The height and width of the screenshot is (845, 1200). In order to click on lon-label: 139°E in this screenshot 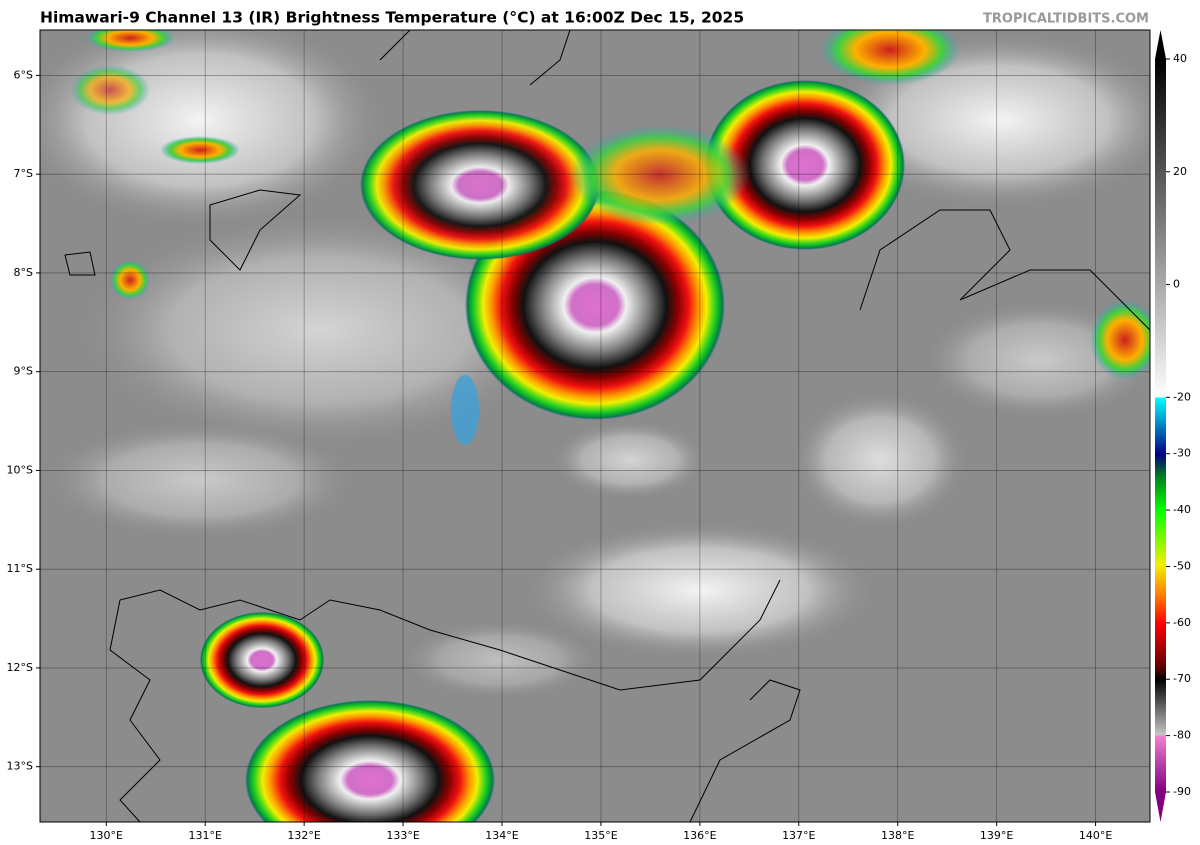, I will do `click(996, 835)`.